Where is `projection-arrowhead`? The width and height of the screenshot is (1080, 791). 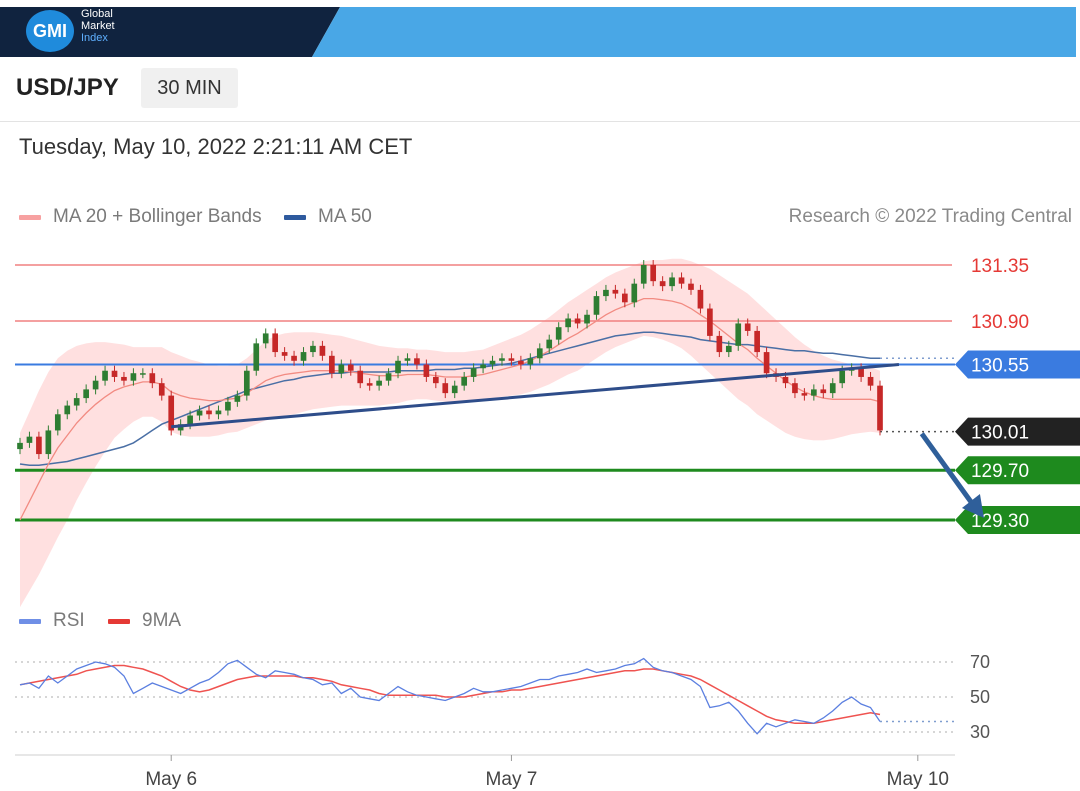 projection-arrowhead is located at coordinates (972, 506).